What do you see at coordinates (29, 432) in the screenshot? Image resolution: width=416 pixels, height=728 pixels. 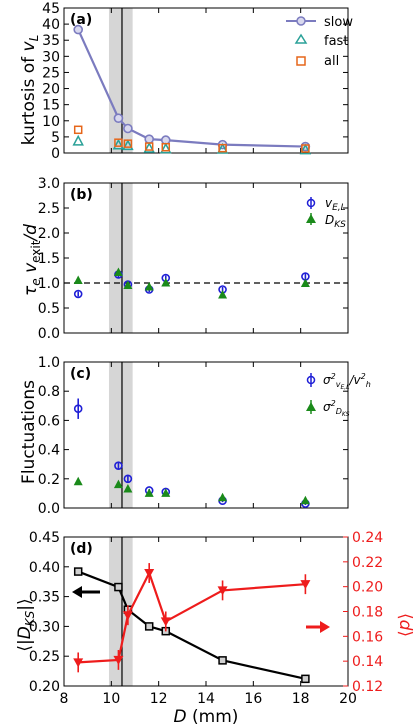 I see `y-axis-label-c: Fluctuations` at bounding box center [29, 432].